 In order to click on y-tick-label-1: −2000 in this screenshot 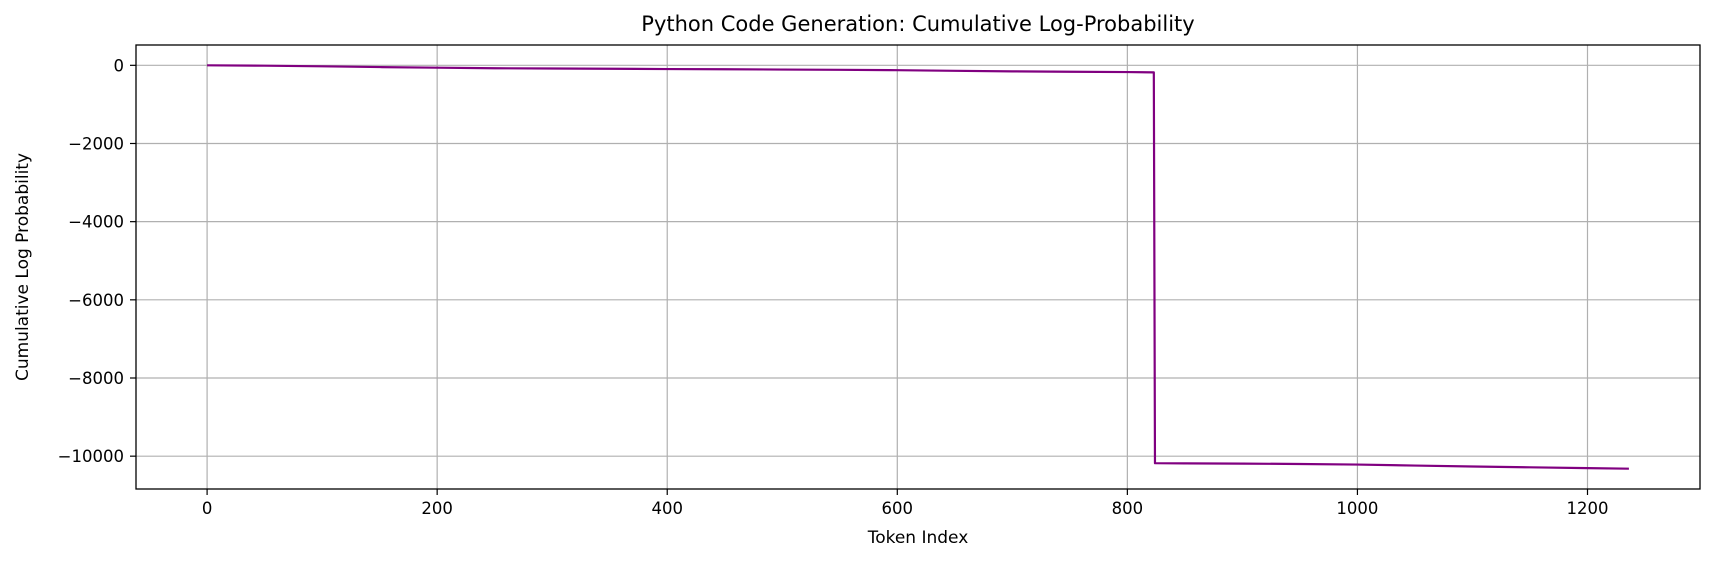, I will do `click(96, 143)`.